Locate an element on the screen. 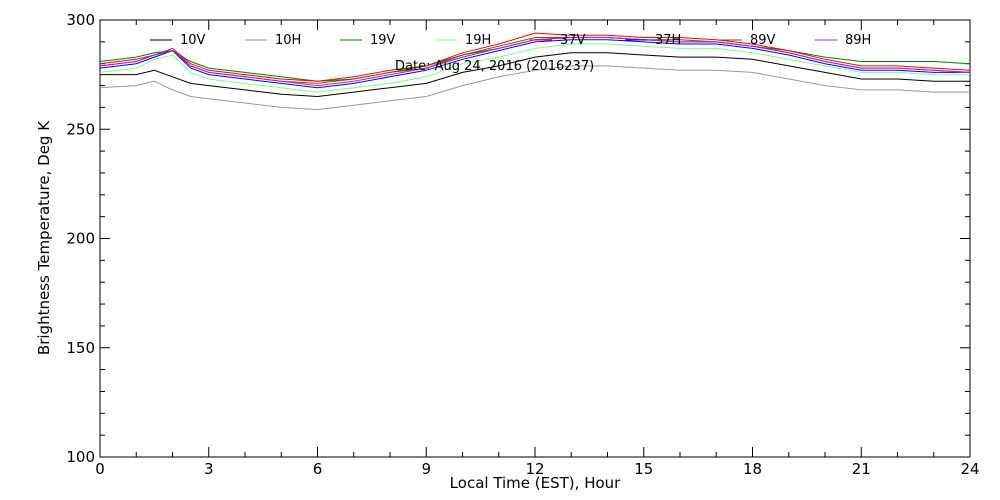  legend-label-19v: 19V is located at coordinates (383, 40).